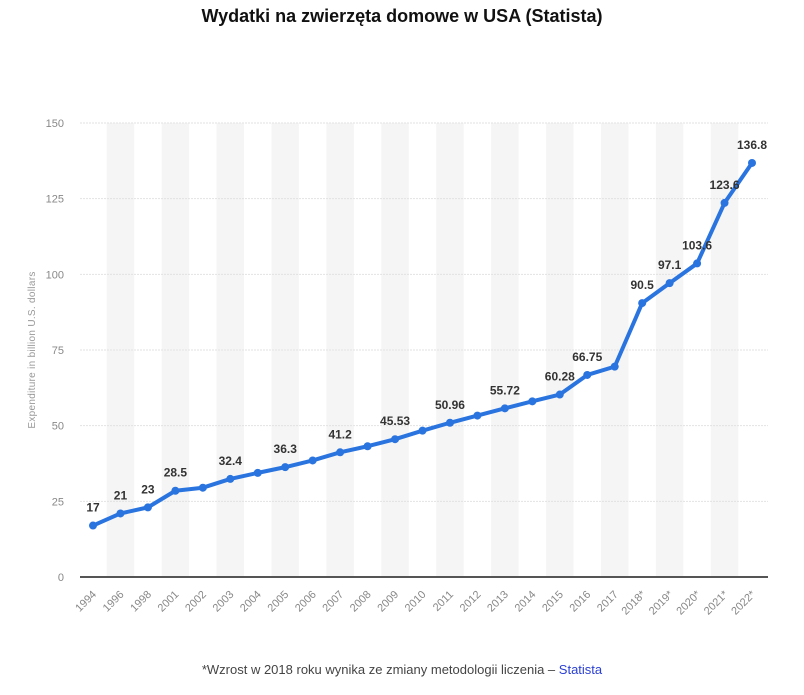 The image size is (804, 695). I want to click on y-axis-label: Expenditure in billion U.S. dollars, so click(32, 349).